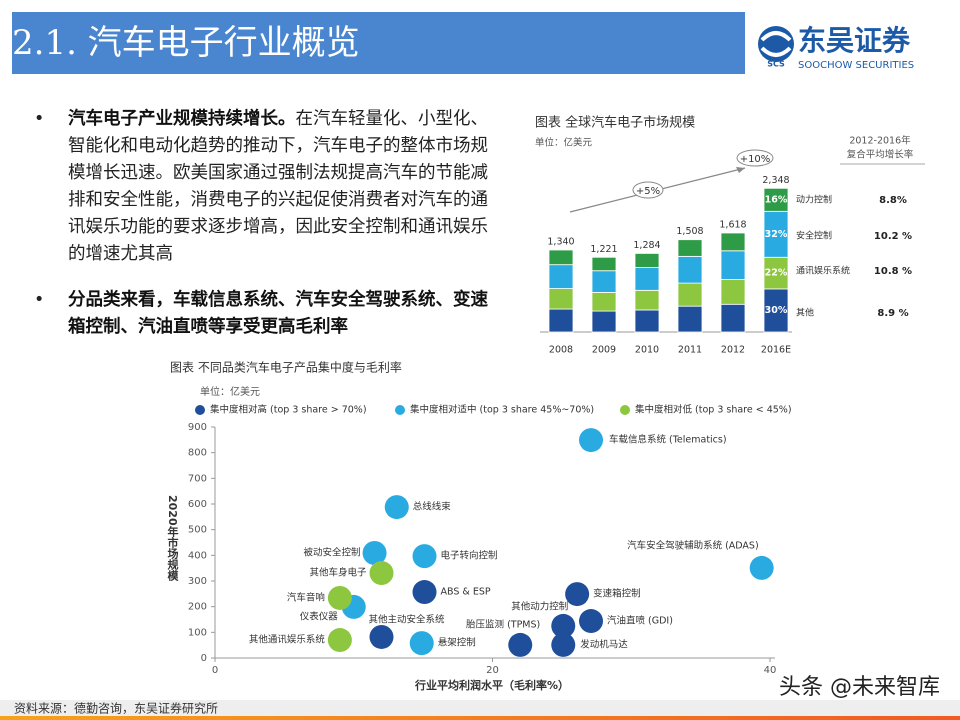 The width and height of the screenshot is (960, 720). What do you see at coordinates (116, 708) in the screenshot?
I see `source: 资料来源：德勤咨询，东吴证券研究所` at bounding box center [116, 708].